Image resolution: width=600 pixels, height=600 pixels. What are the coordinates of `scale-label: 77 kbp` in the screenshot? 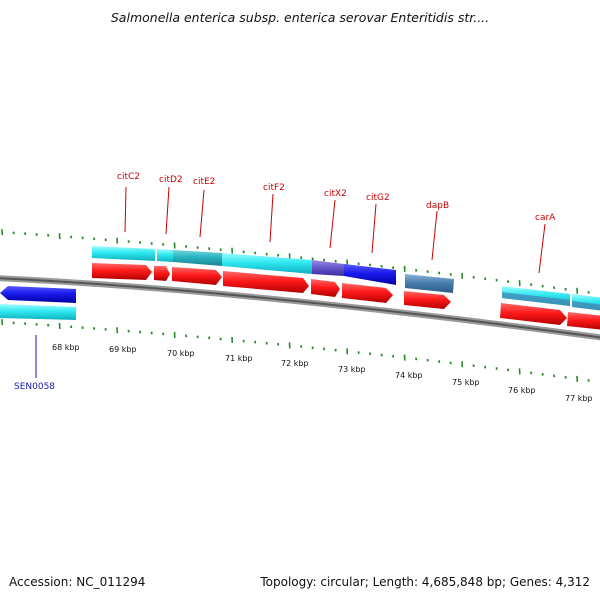 It's located at (579, 398).